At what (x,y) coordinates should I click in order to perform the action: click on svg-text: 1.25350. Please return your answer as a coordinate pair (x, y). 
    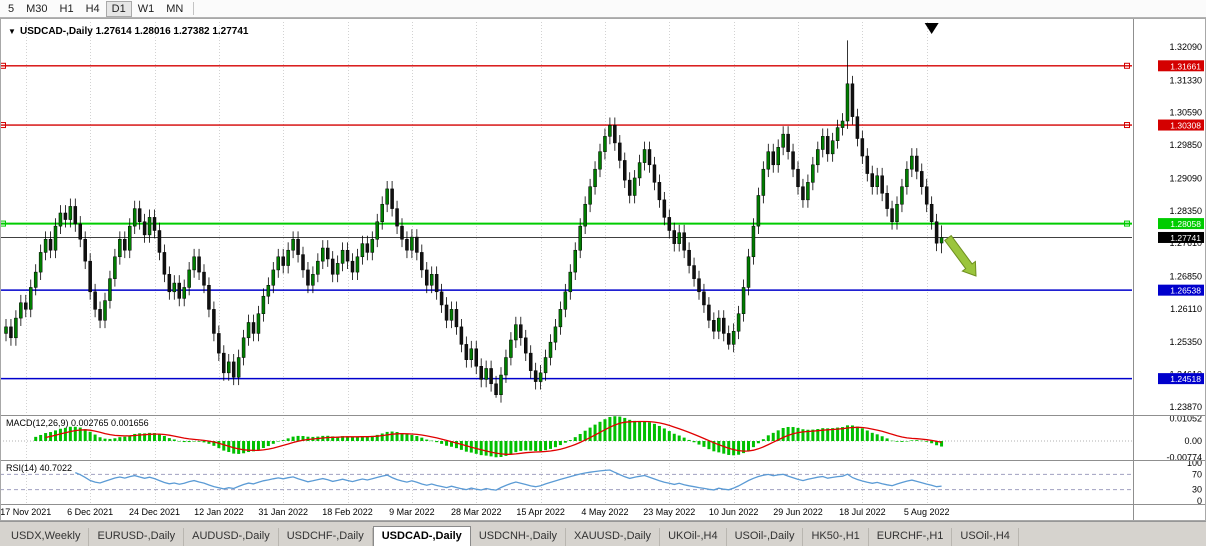
    Looking at the image, I should click on (1185, 342).